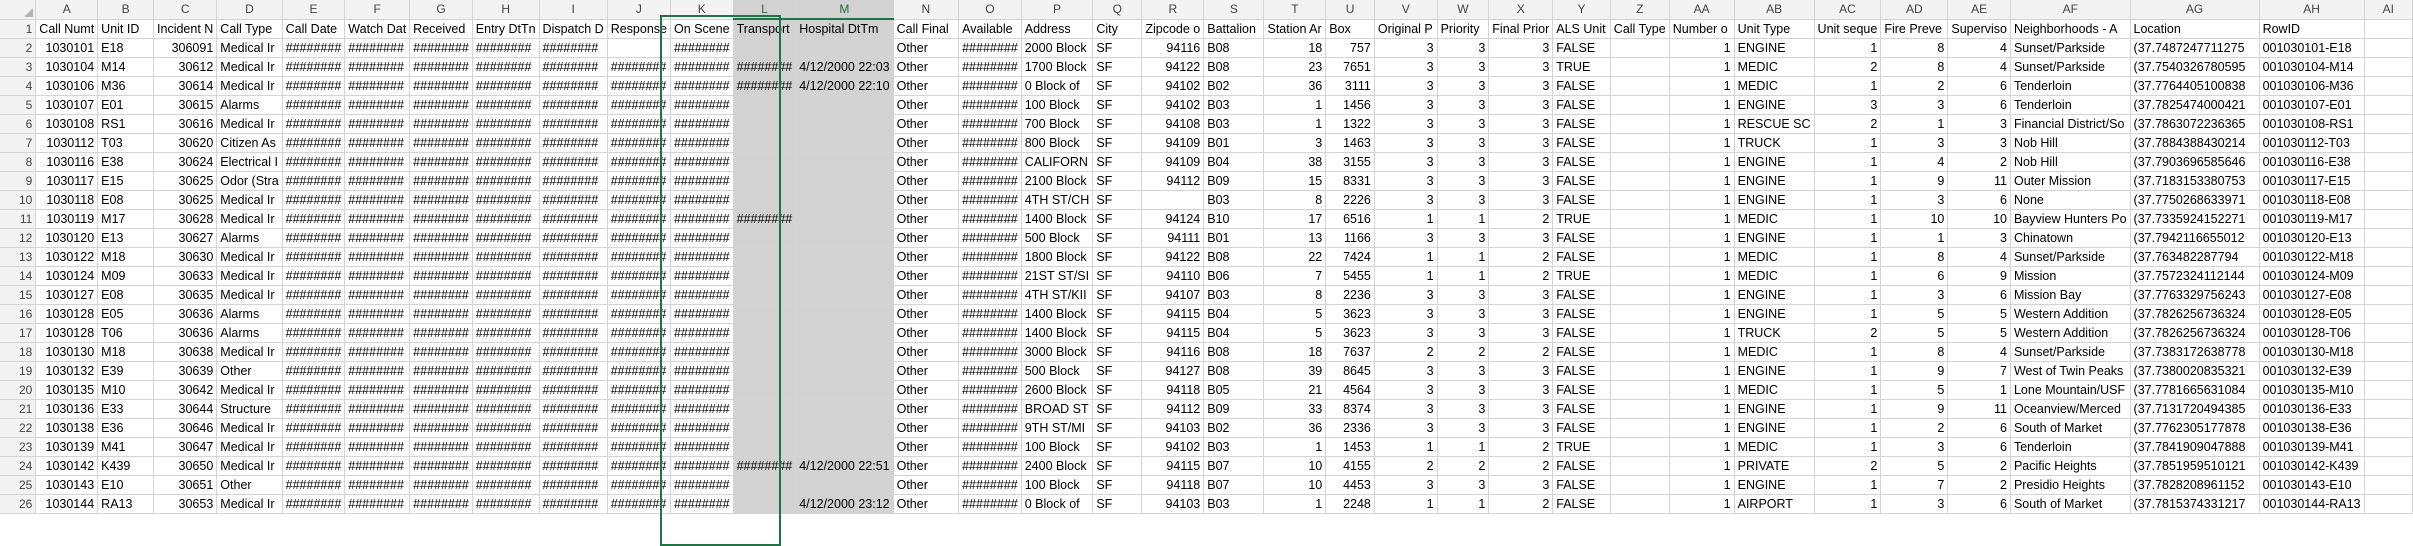 Image resolution: width=2413 pixels, height=546 pixels. Describe the element at coordinates (2388, 10) in the screenshot. I see `column-header-ai: AI` at that location.